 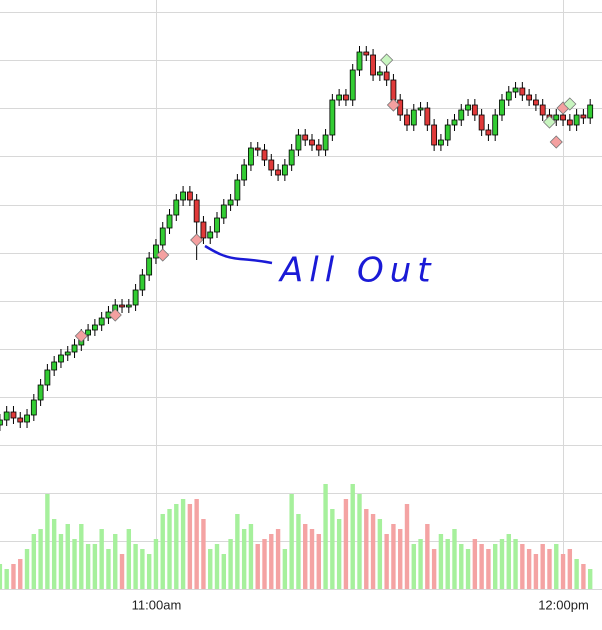 What do you see at coordinates (357, 271) in the screenshot?
I see `annotation: All Out` at bounding box center [357, 271].